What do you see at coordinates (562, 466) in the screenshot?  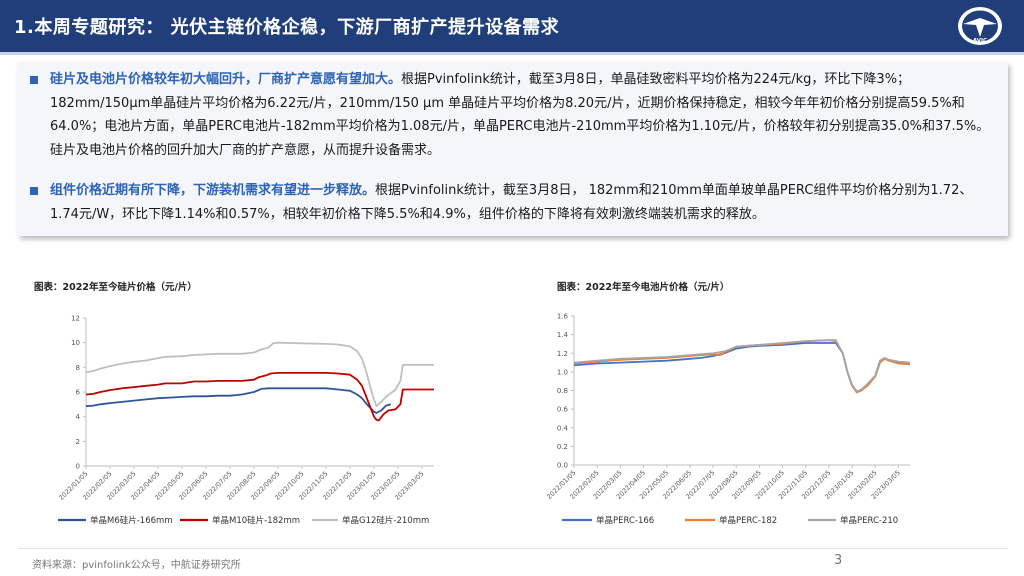 I see `y-tick-label: 0.0` at bounding box center [562, 466].